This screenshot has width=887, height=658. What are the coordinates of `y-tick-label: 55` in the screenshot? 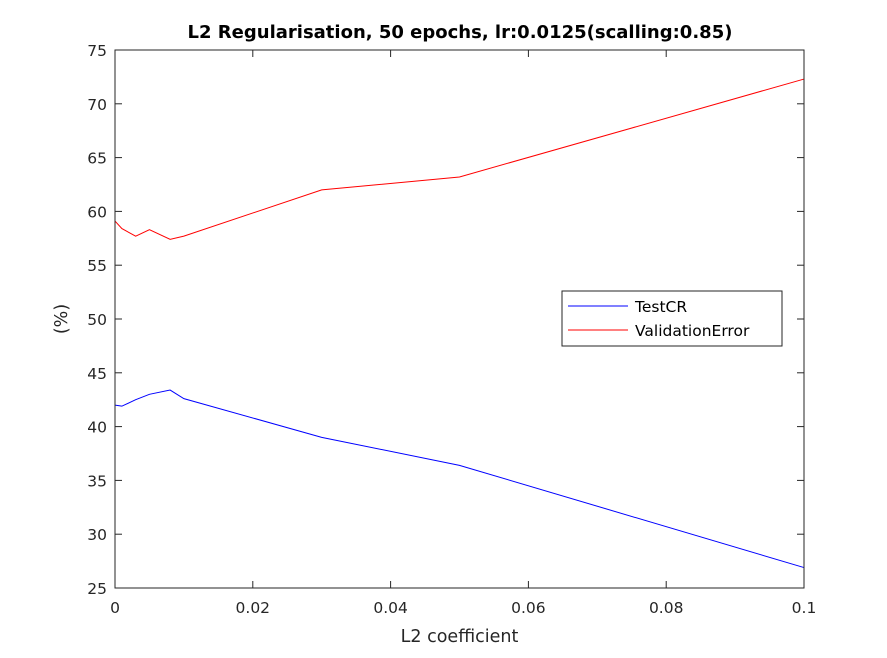 It's located at (97, 266).